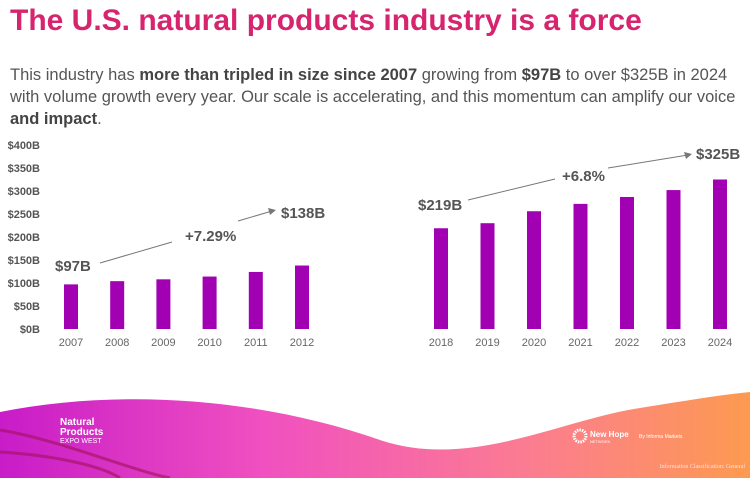 The image size is (750, 478). What do you see at coordinates (24, 238) in the screenshot?
I see `y-tick-label: $200B` at bounding box center [24, 238].